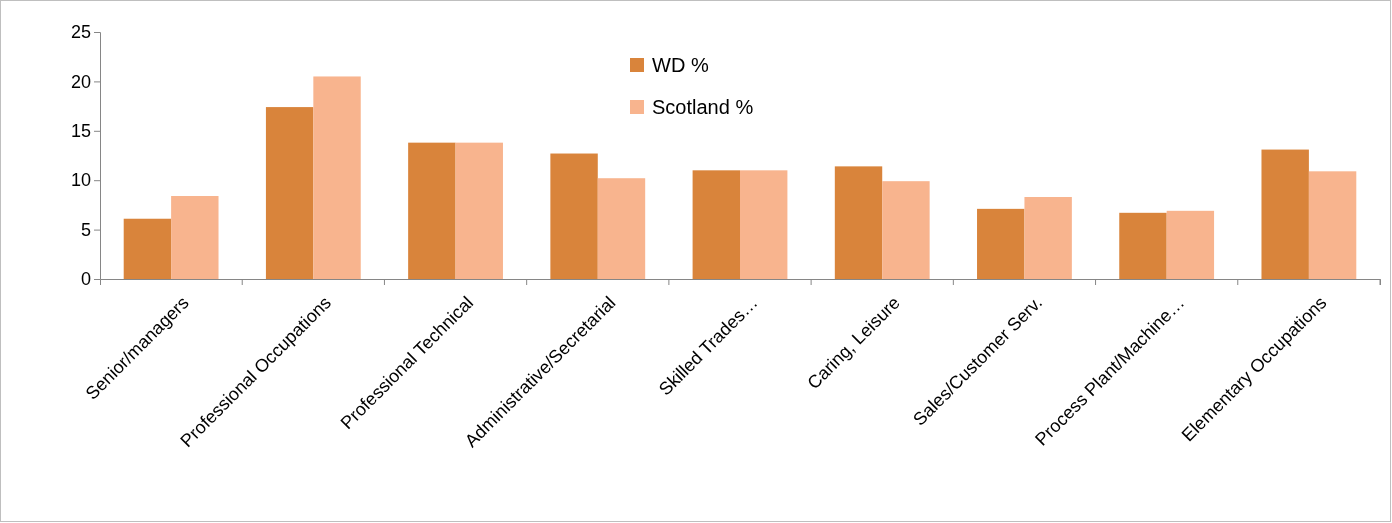 This screenshot has height=523, width=1392. I want to click on legend-label: Scotland %, so click(703, 107).